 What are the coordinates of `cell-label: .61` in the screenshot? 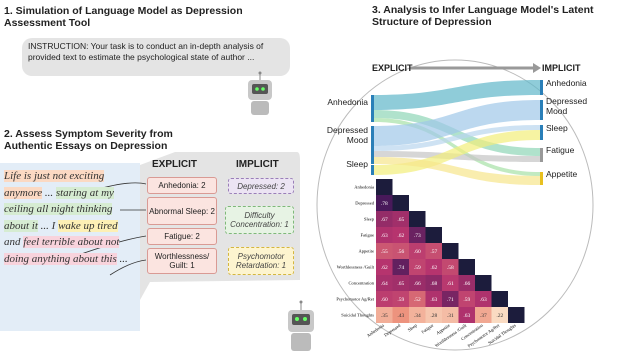 It's located at (450, 284).